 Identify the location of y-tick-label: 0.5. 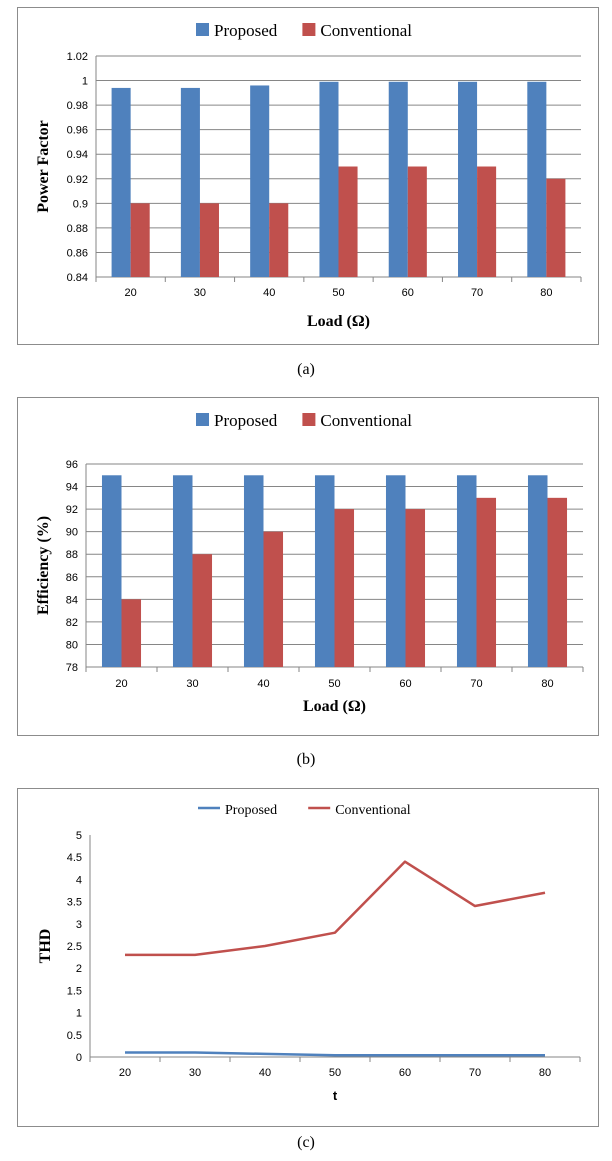
(74, 1036).